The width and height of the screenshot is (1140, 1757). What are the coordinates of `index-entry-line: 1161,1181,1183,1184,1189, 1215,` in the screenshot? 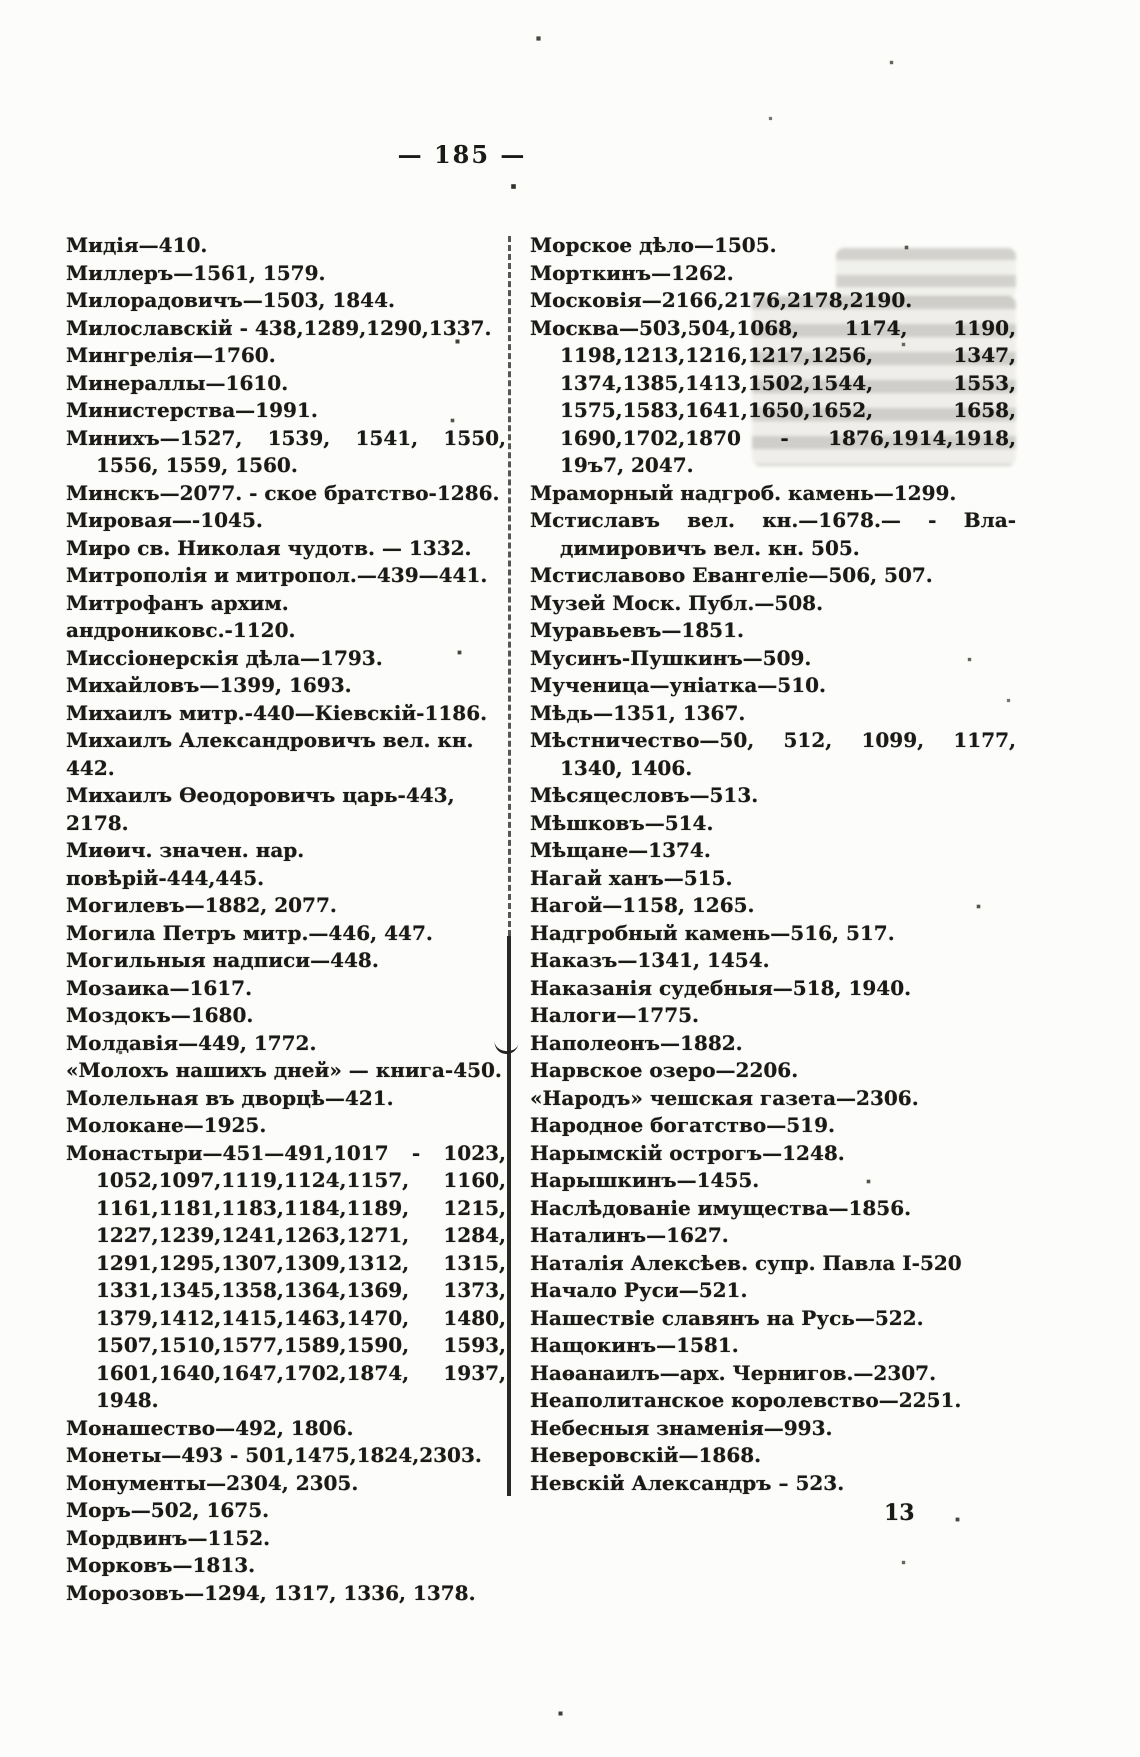 It's located at (301, 1207).